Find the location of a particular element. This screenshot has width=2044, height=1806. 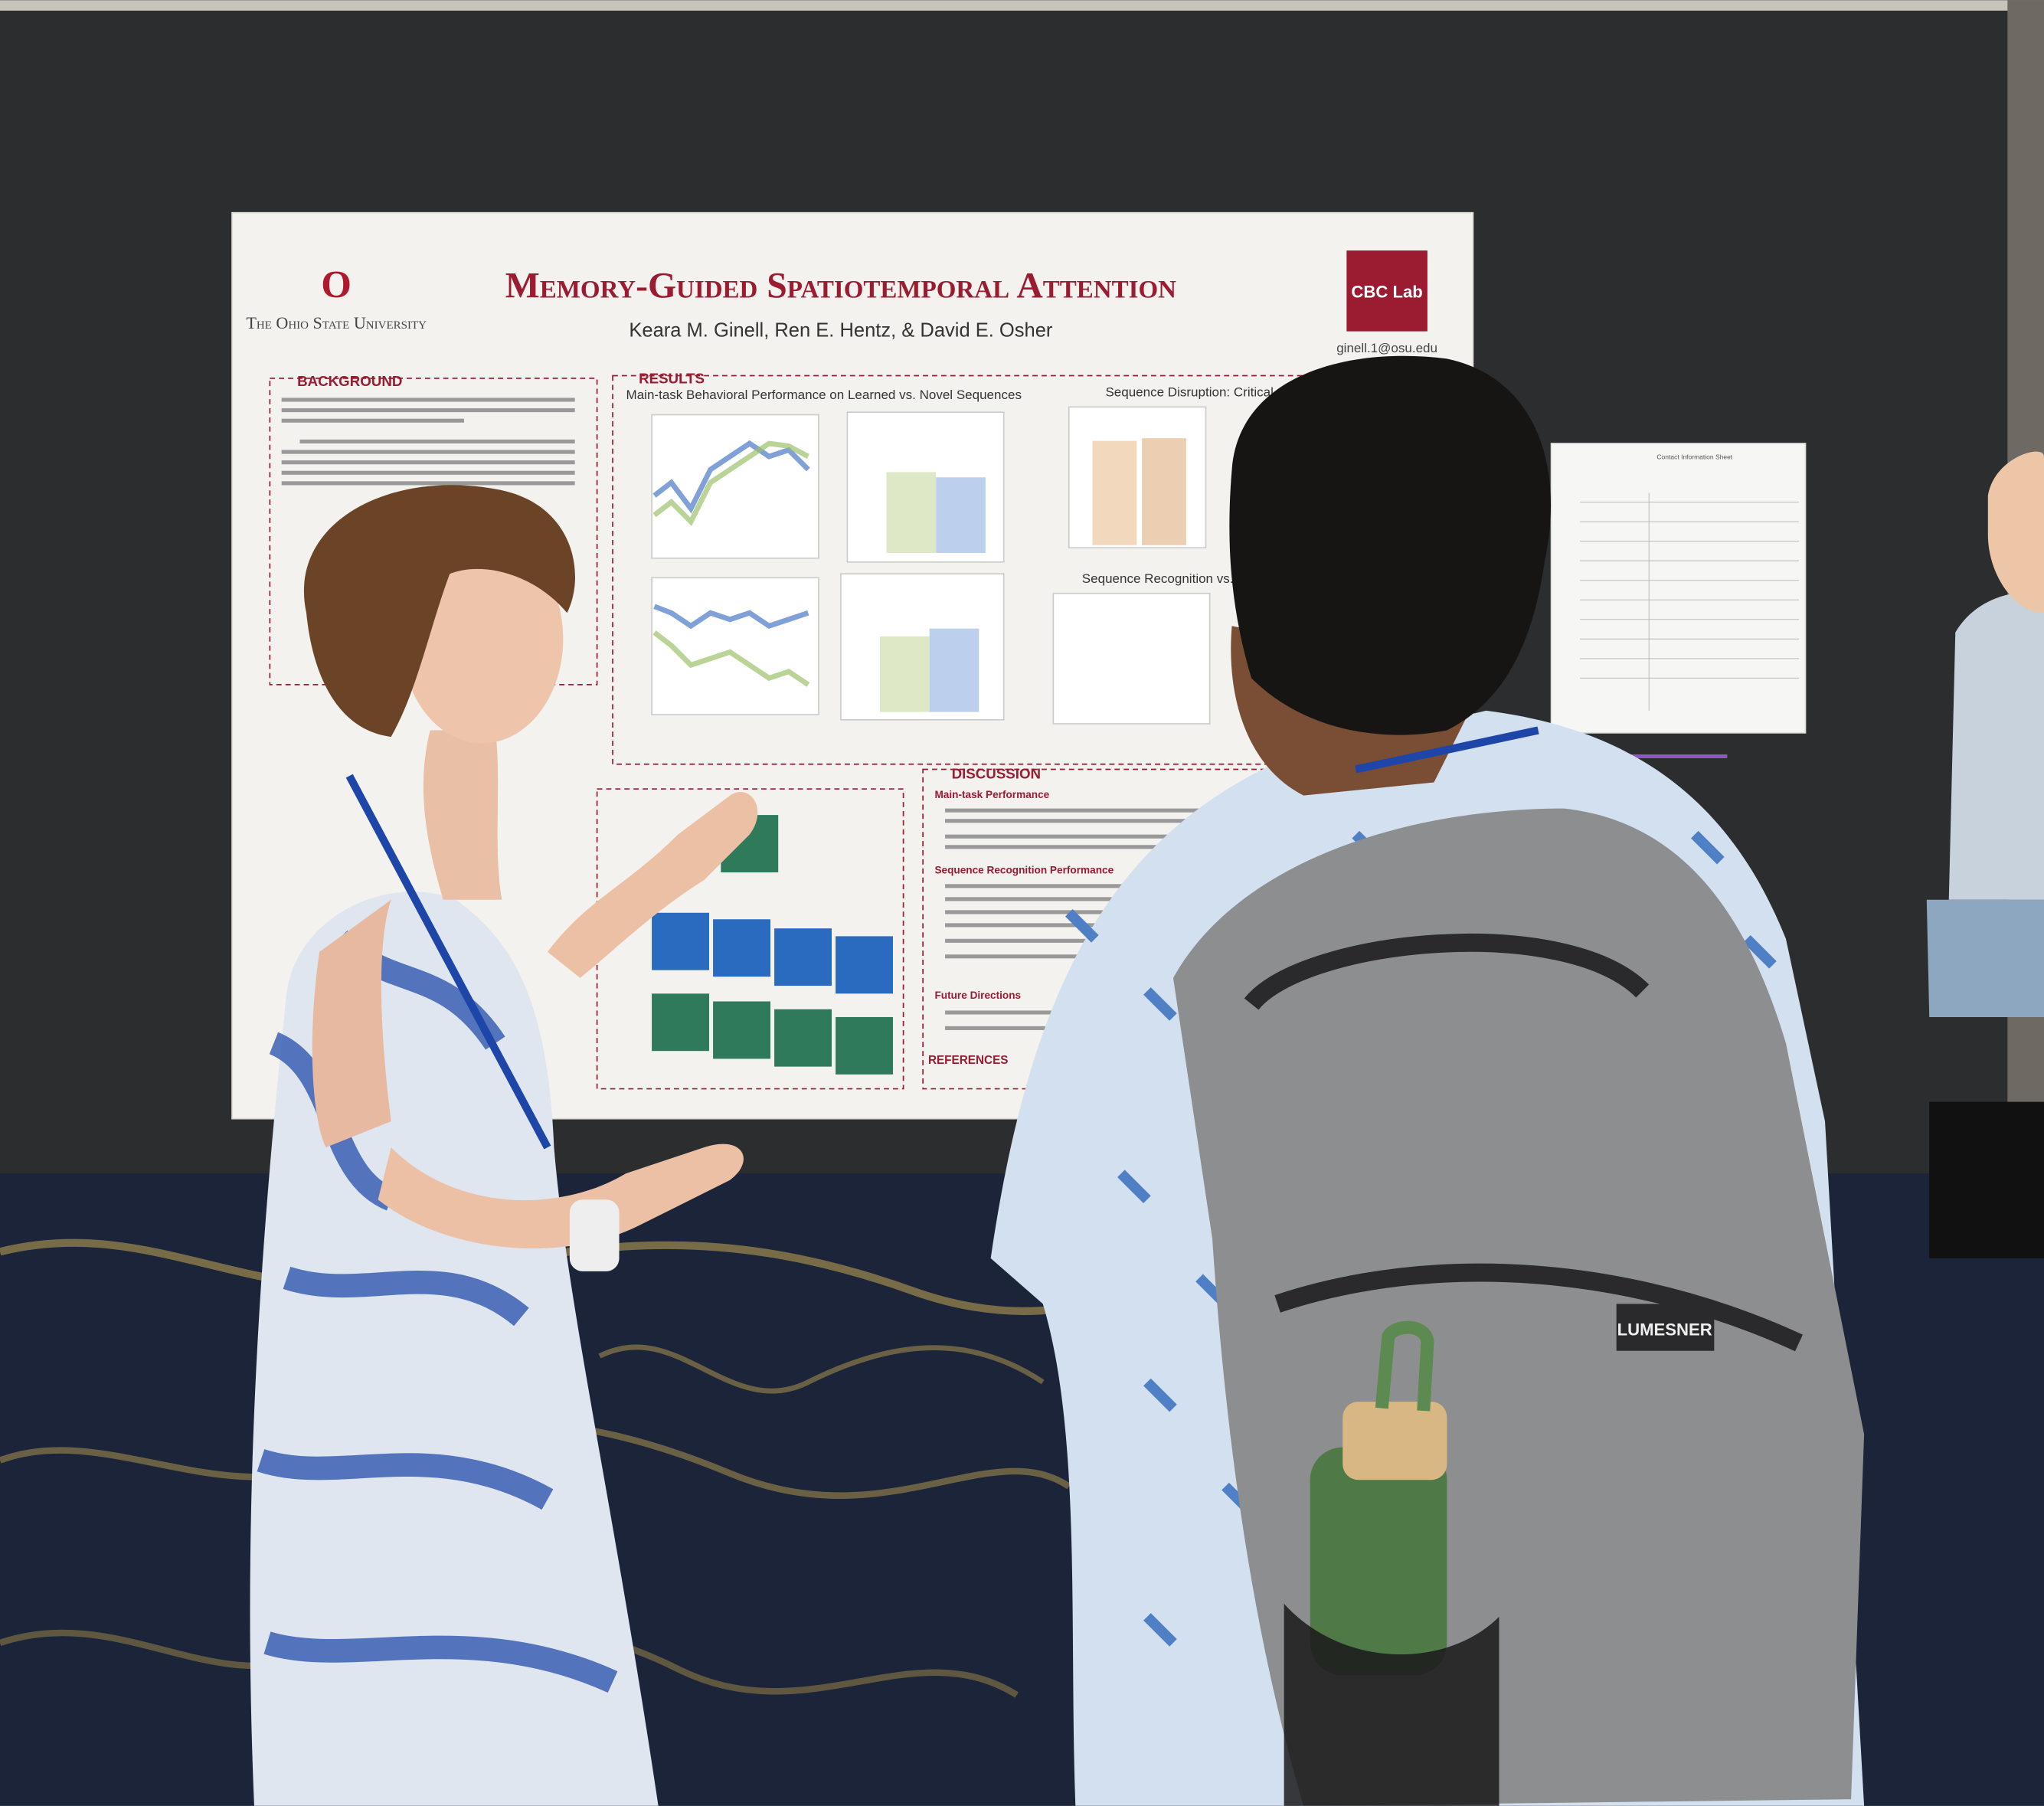

subheading: Main-task Performance is located at coordinates (991, 794).